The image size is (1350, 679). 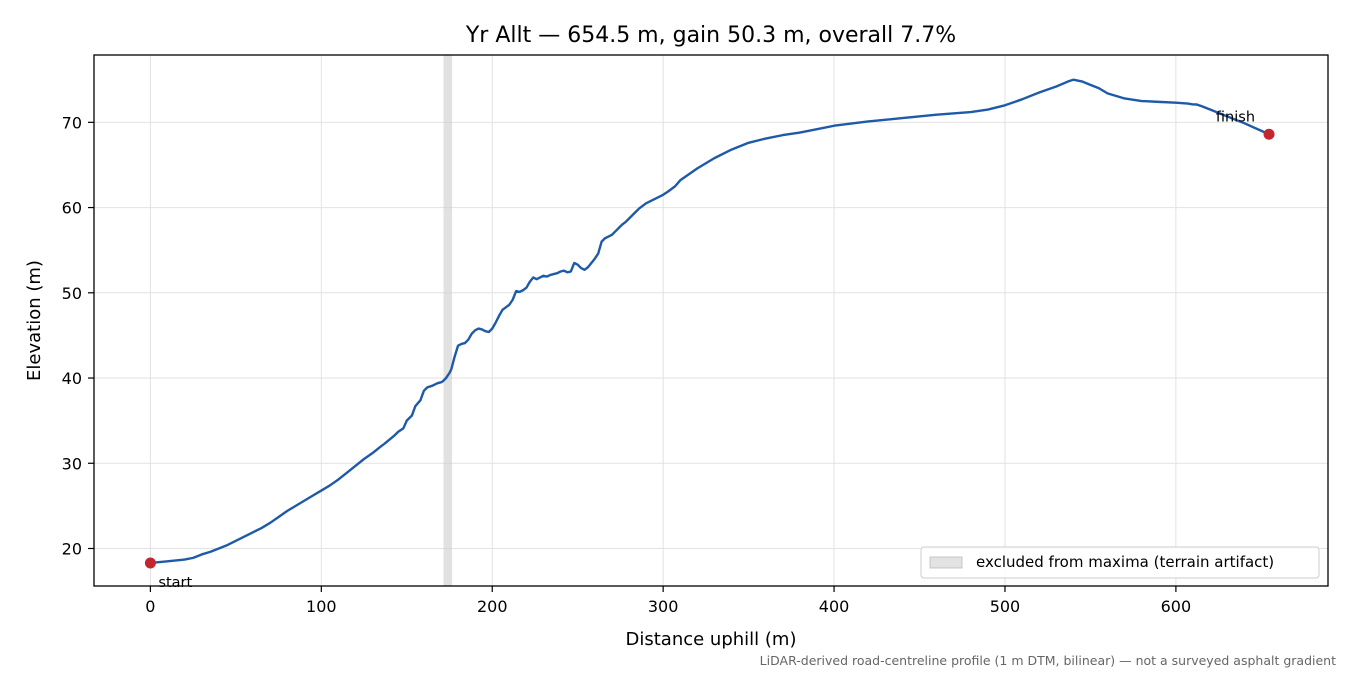 What do you see at coordinates (72, 293) in the screenshot?
I see `y-tick-label: 50` at bounding box center [72, 293].